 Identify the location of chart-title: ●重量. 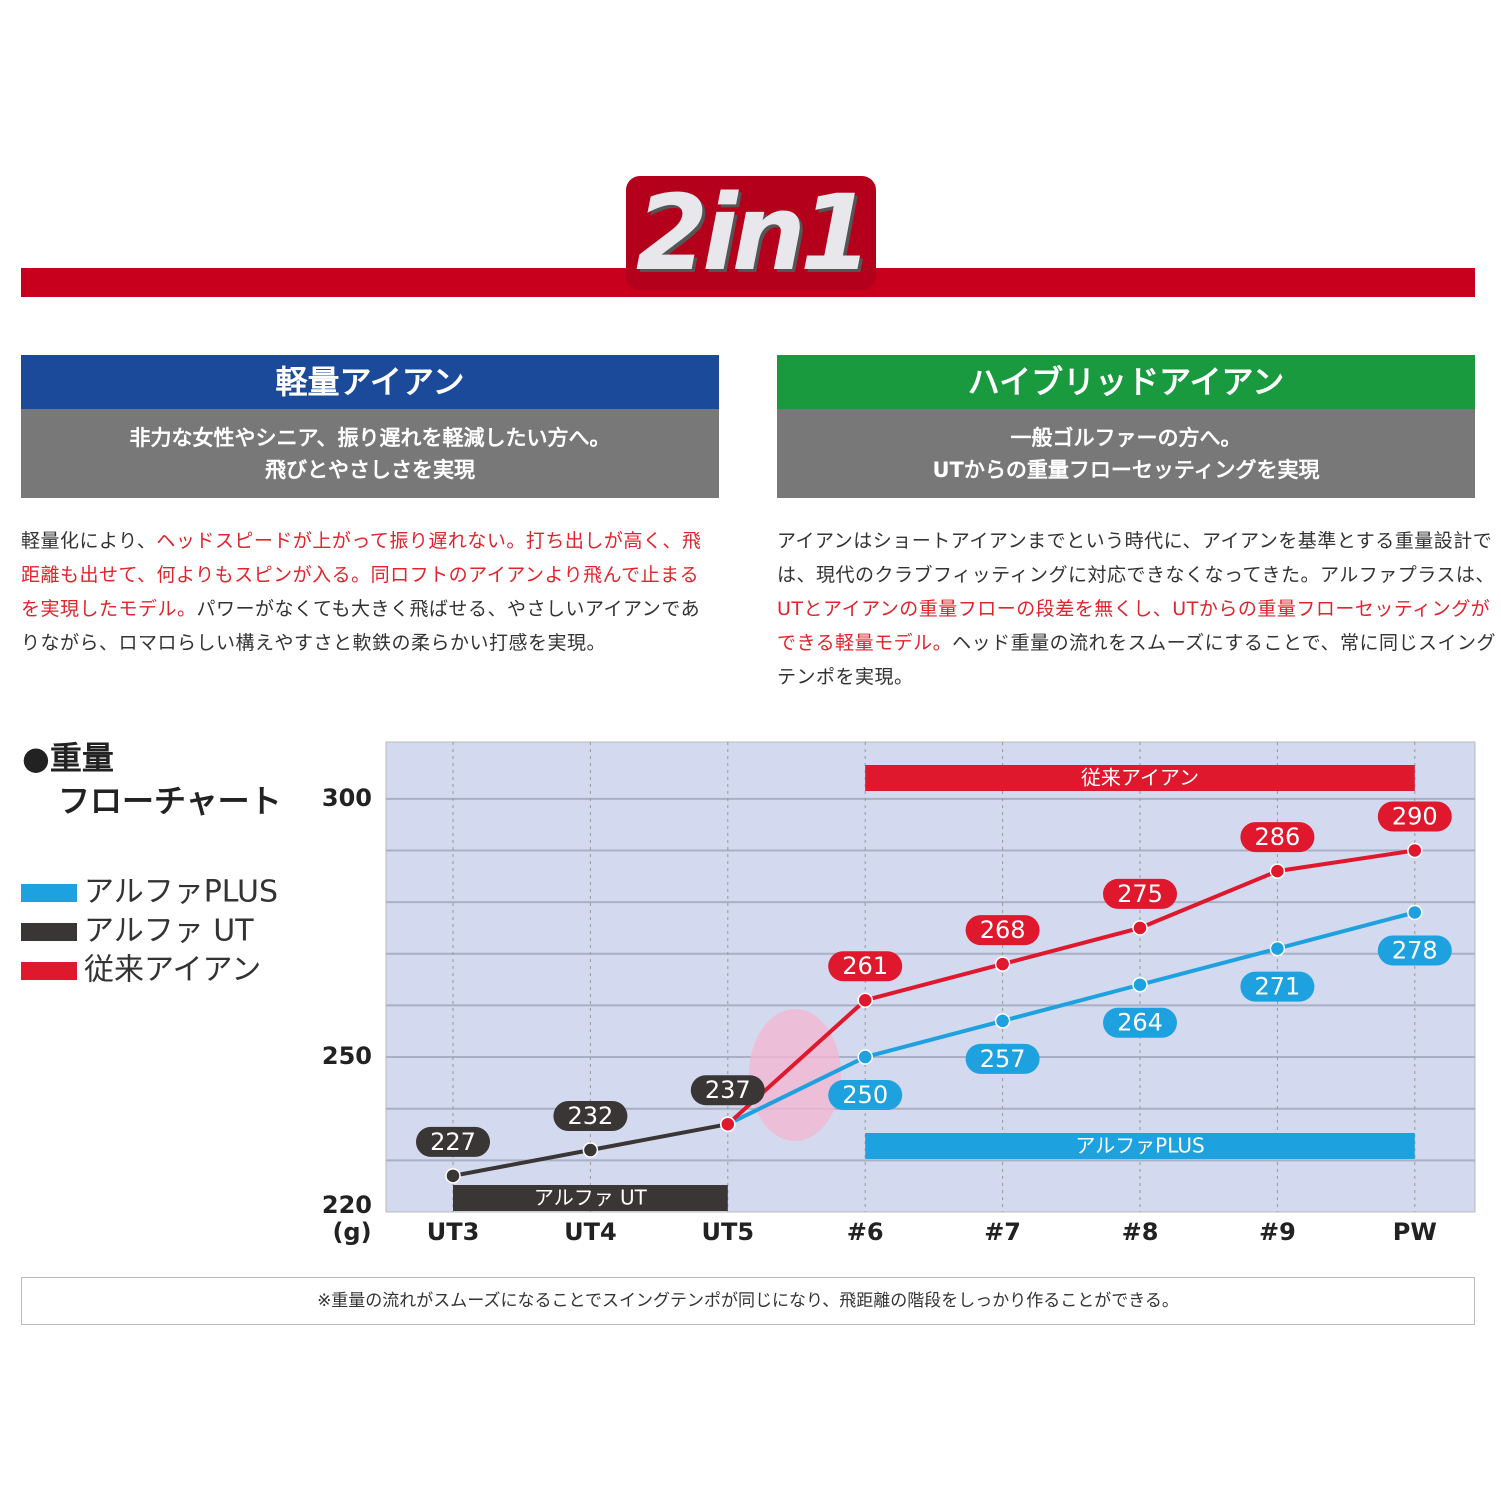
(68, 758).